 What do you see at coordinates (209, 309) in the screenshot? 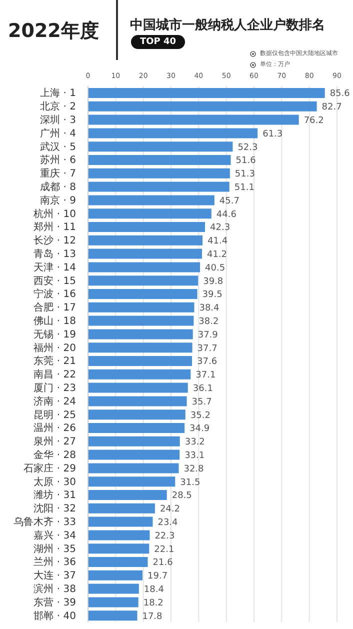
I see `data-label: 38.4` at bounding box center [209, 309].